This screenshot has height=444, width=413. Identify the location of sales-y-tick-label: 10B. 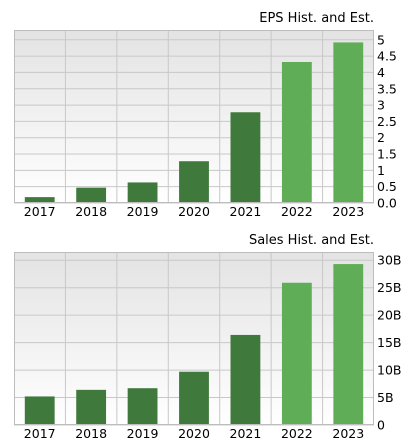
(389, 370).